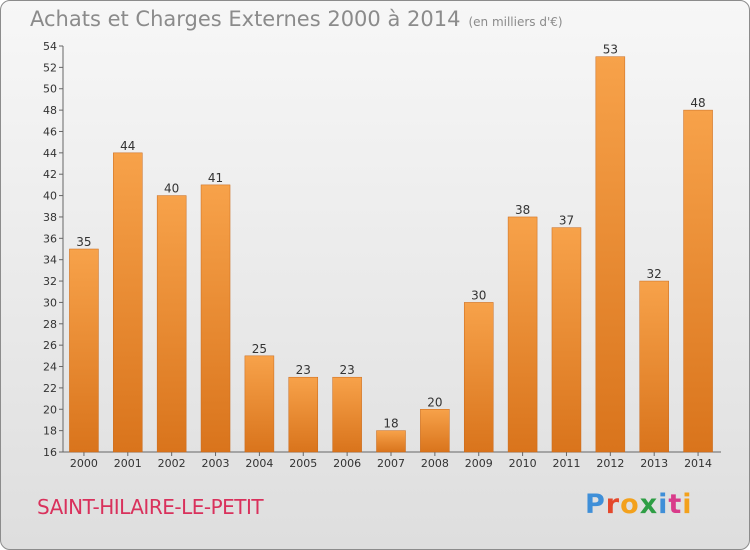 This screenshot has height=550, width=750. I want to click on x-tick-label: 2003, so click(216, 463).